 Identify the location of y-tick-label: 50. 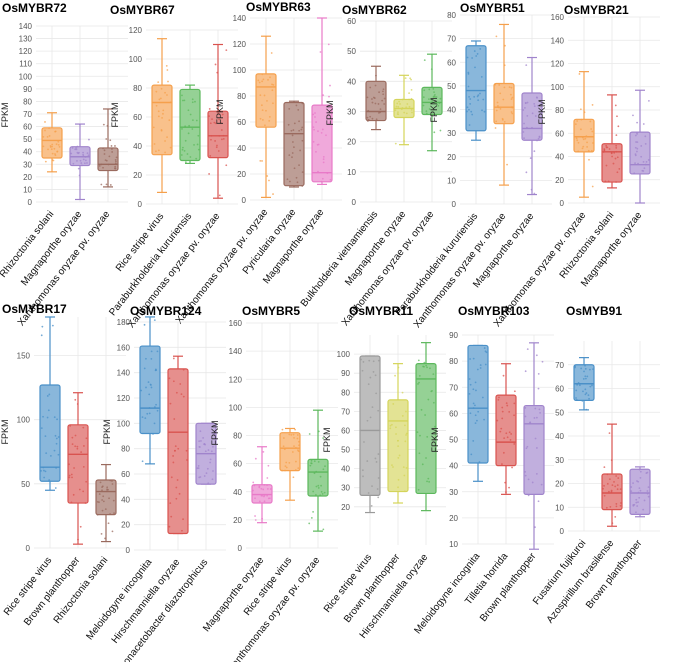
(25, 484).